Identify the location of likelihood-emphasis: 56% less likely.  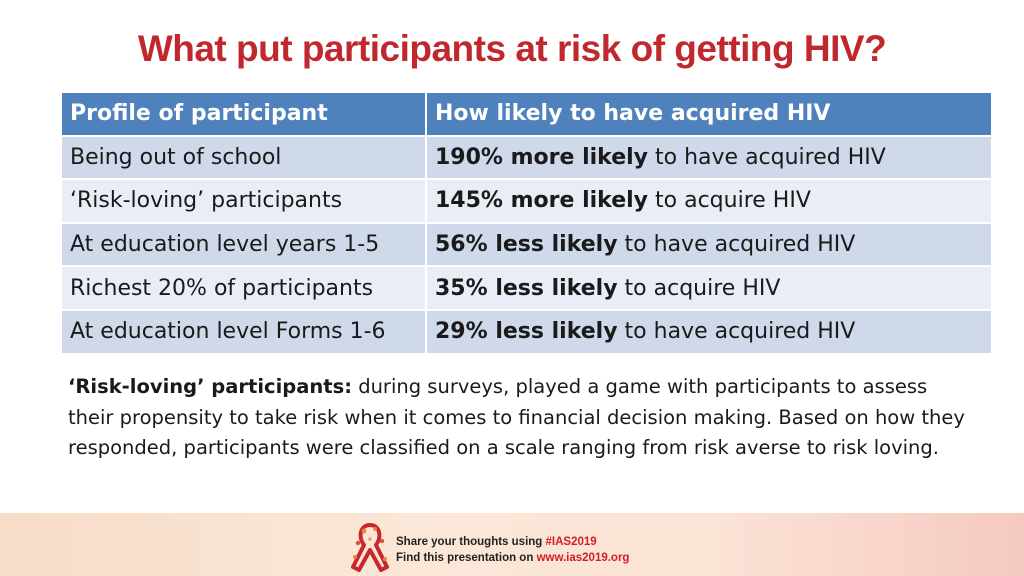
(526, 245).